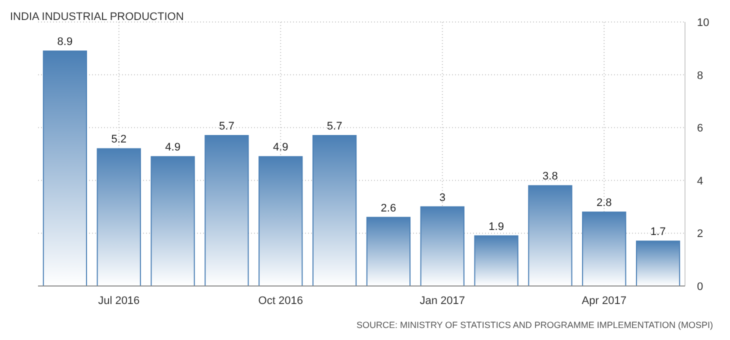  I want to click on y-tick-label: 4, so click(700, 181).